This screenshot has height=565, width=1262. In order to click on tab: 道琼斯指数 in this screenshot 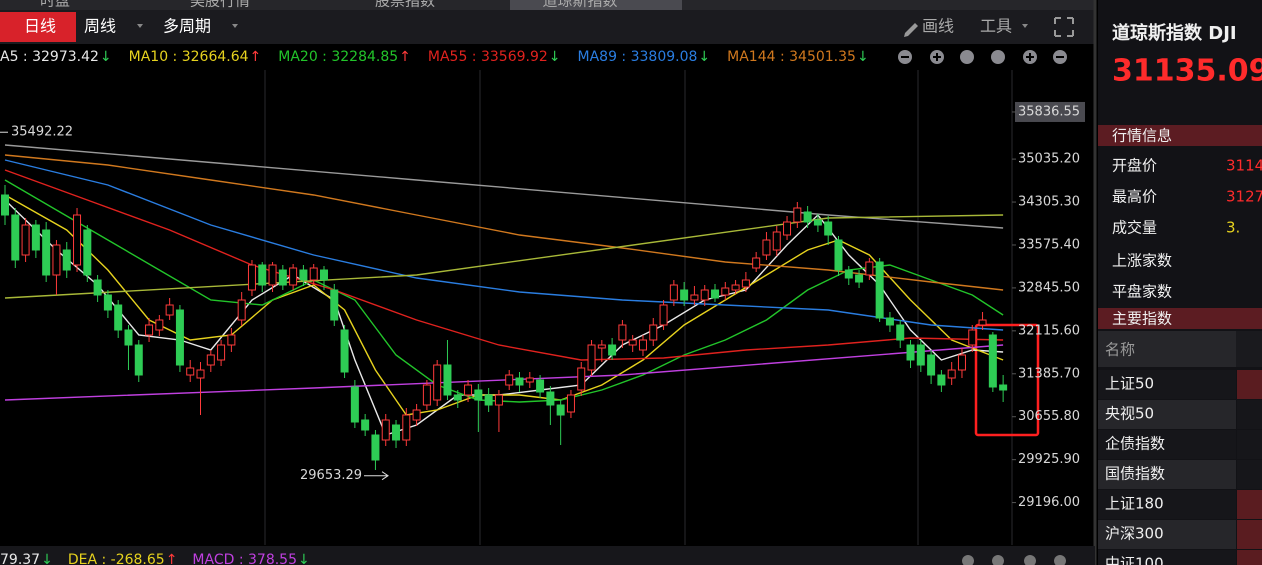, I will do `click(579, 5)`.